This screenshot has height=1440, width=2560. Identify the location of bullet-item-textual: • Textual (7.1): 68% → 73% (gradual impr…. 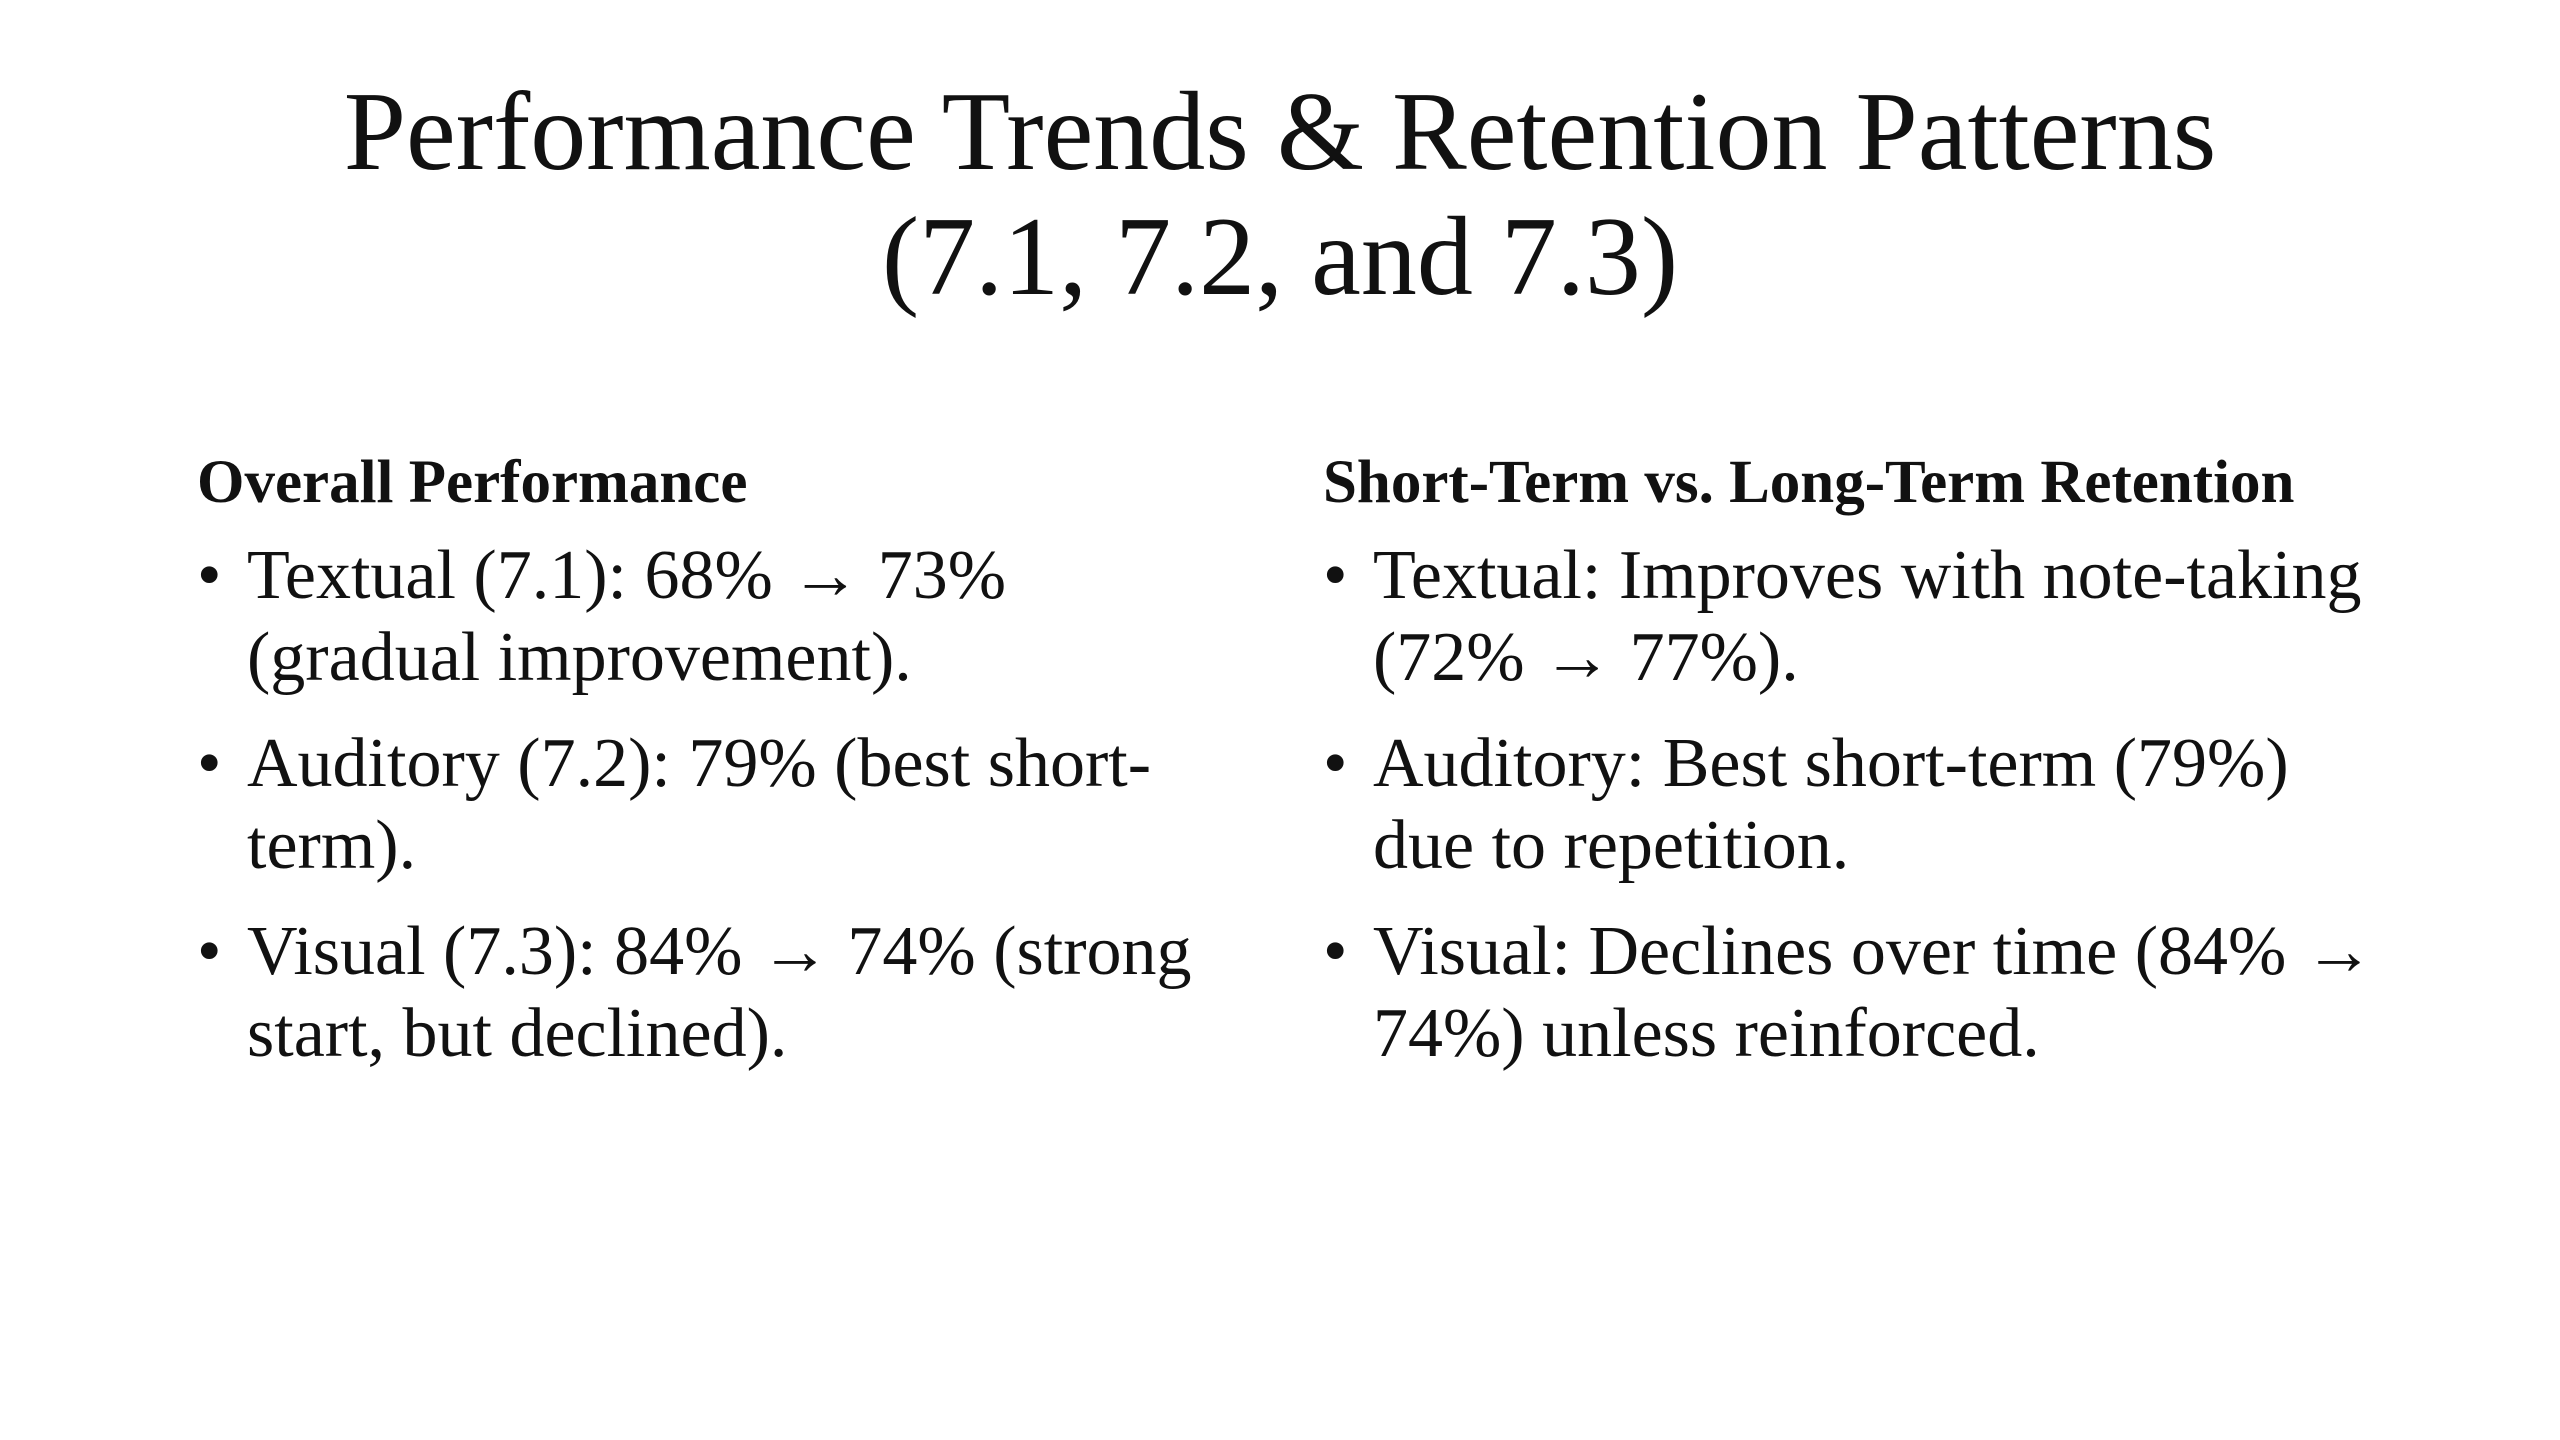
(717, 617).